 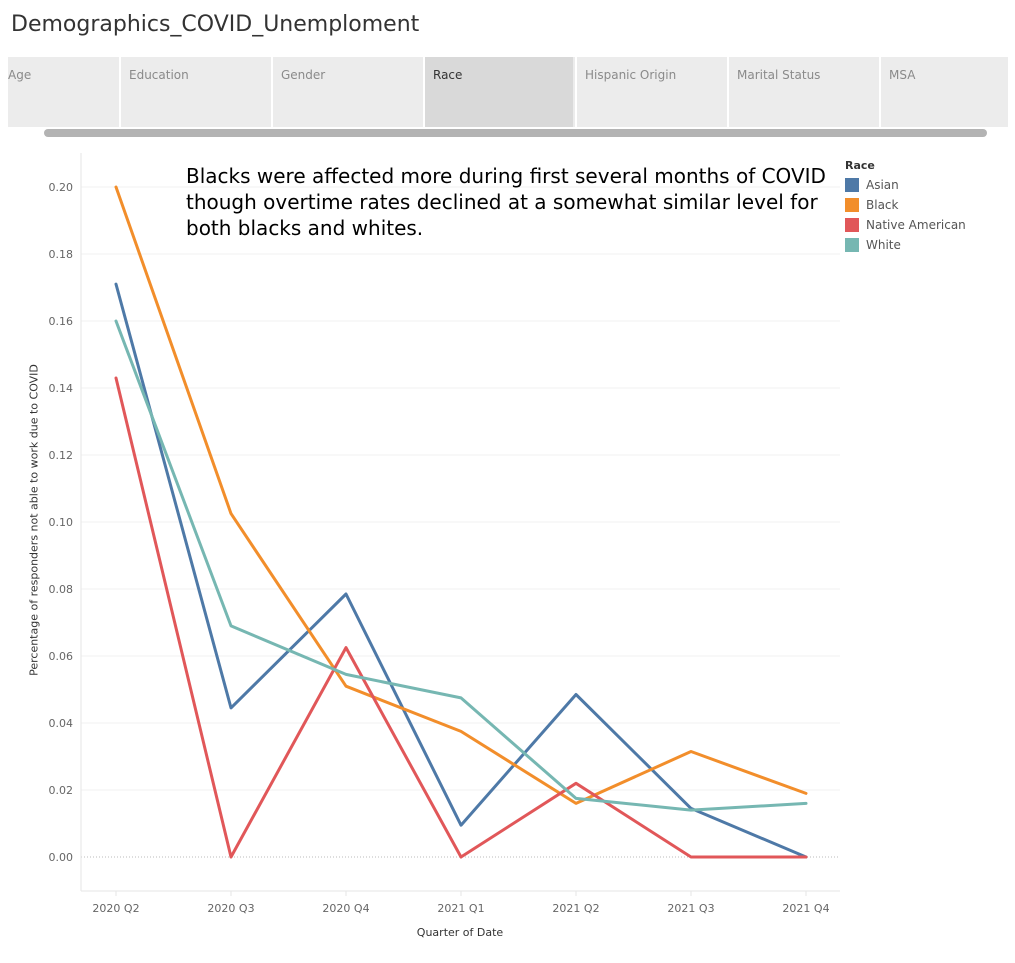 I want to click on y-tick-label: 0.16, so click(x=61, y=321).